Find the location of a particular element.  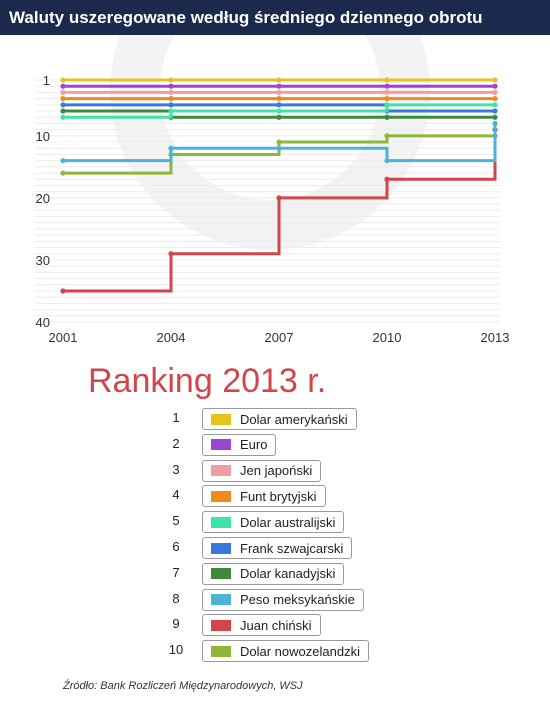

legend-rank: 9 is located at coordinates (176, 624).